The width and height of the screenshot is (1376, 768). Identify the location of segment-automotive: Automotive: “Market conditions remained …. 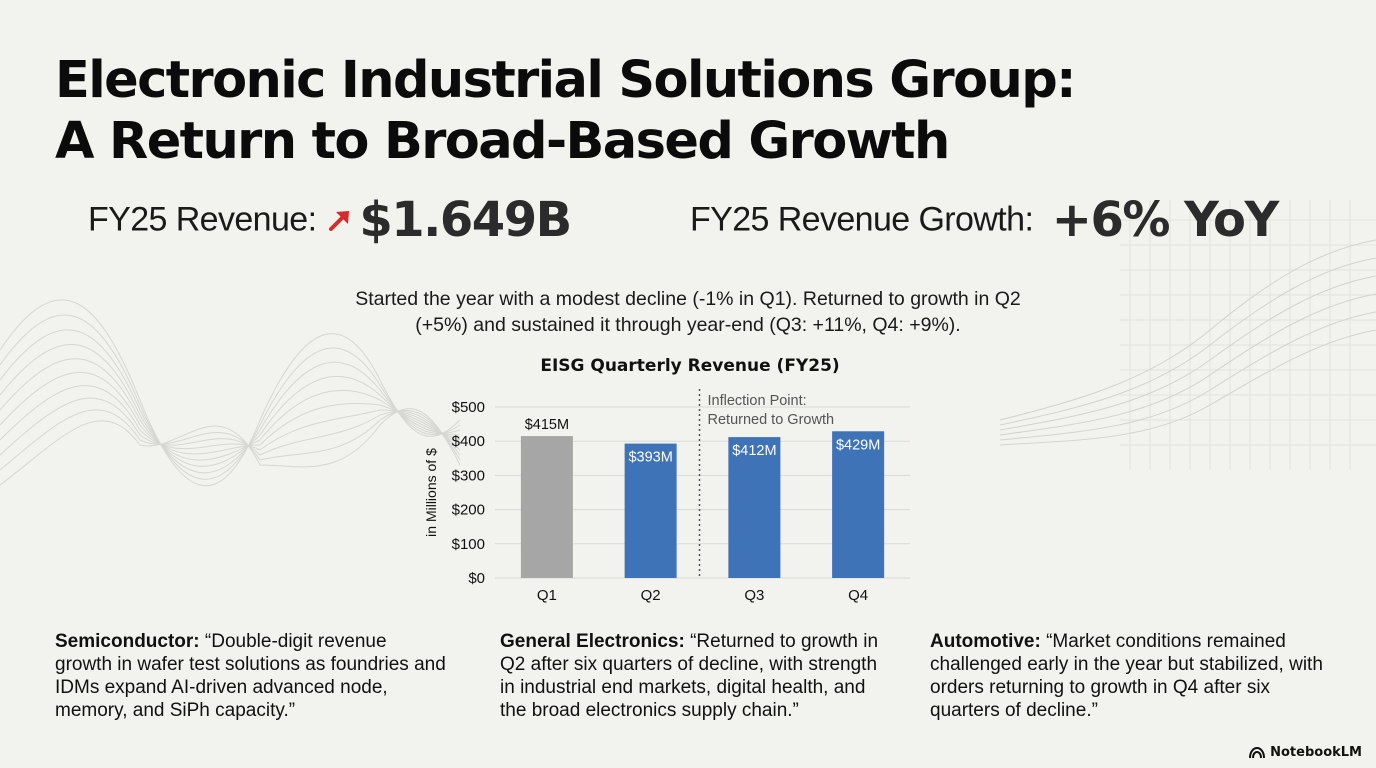
(1140, 676).